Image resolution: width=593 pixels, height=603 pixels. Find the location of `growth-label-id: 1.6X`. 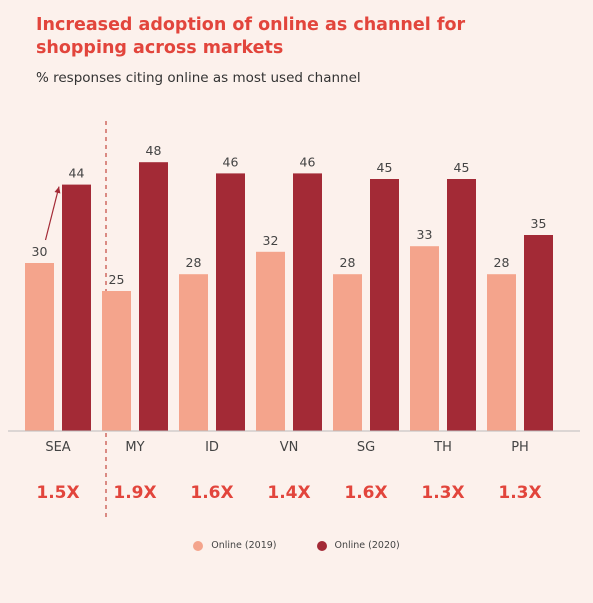

growth-label-id: 1.6X is located at coordinates (211, 493).